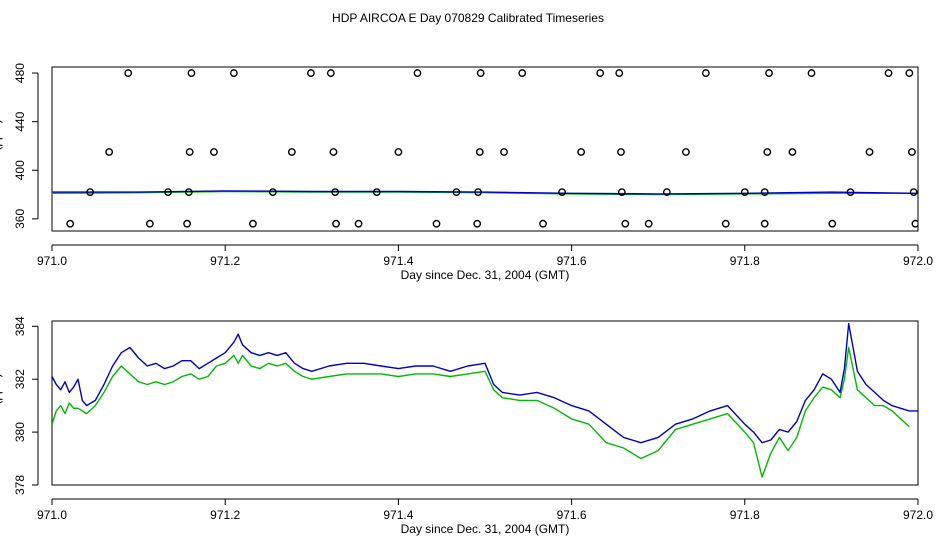 Image resolution: width=936 pixels, height=540 pixels. What do you see at coordinates (20, 170) in the screenshot?
I see `y-tick-label: 400` at bounding box center [20, 170].